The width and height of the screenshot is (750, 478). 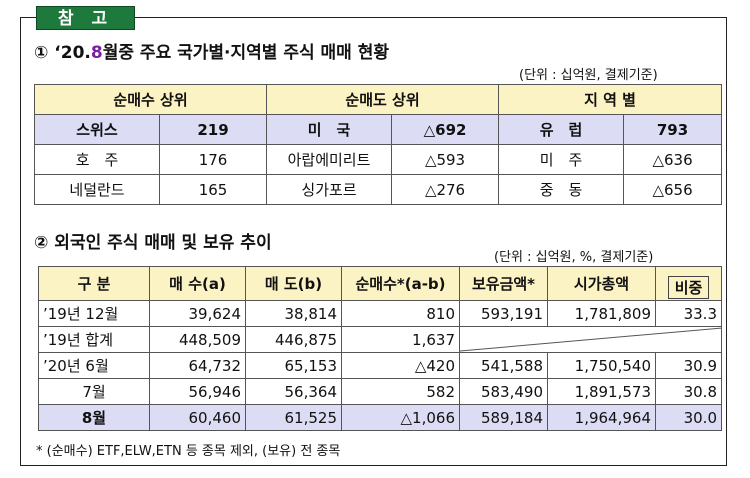 What do you see at coordinates (601, 283) in the screenshot?
I see `header-market-cap: 시가총액` at bounding box center [601, 283].